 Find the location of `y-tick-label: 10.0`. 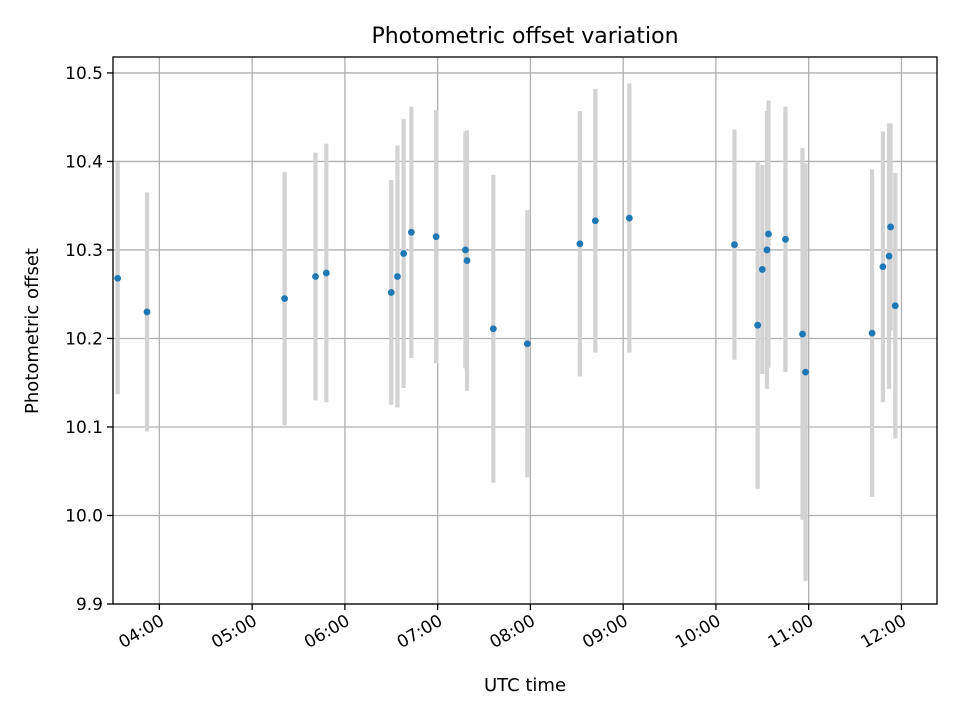

y-tick-label: 10.0 is located at coordinates (84, 516).